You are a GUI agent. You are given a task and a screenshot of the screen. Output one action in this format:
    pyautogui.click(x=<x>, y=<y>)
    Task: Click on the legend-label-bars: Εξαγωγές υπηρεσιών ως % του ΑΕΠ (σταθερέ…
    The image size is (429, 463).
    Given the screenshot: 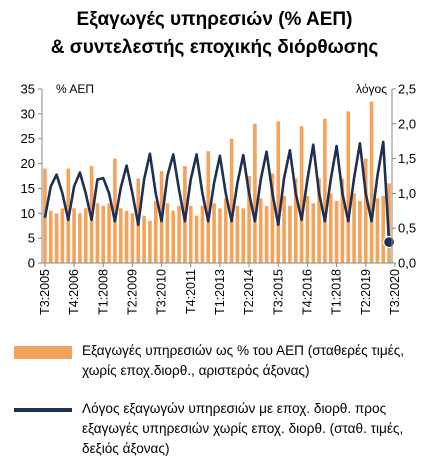 What is the action you would take?
    pyautogui.click(x=243, y=360)
    